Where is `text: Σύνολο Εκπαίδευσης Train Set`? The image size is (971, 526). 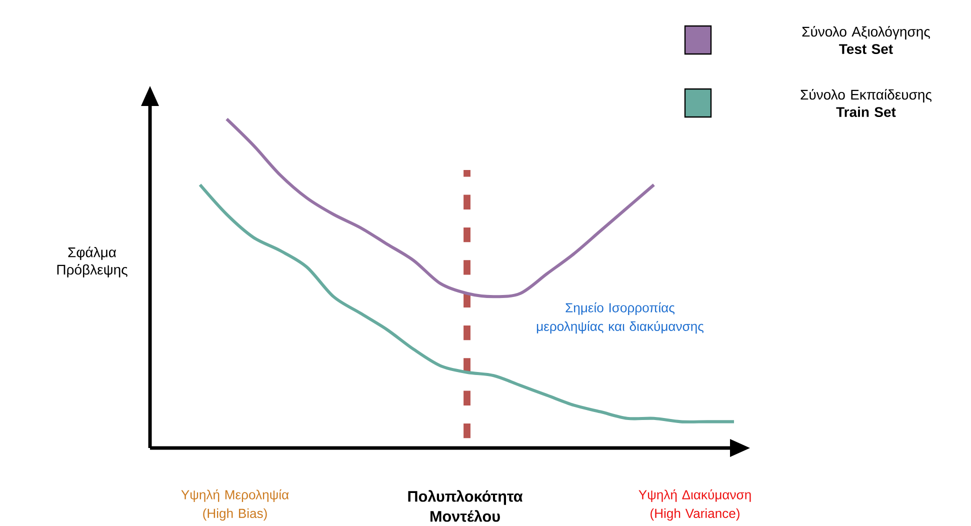 text: Σύνολο Εκπαίδευσης Train Set is located at coordinates (866, 102).